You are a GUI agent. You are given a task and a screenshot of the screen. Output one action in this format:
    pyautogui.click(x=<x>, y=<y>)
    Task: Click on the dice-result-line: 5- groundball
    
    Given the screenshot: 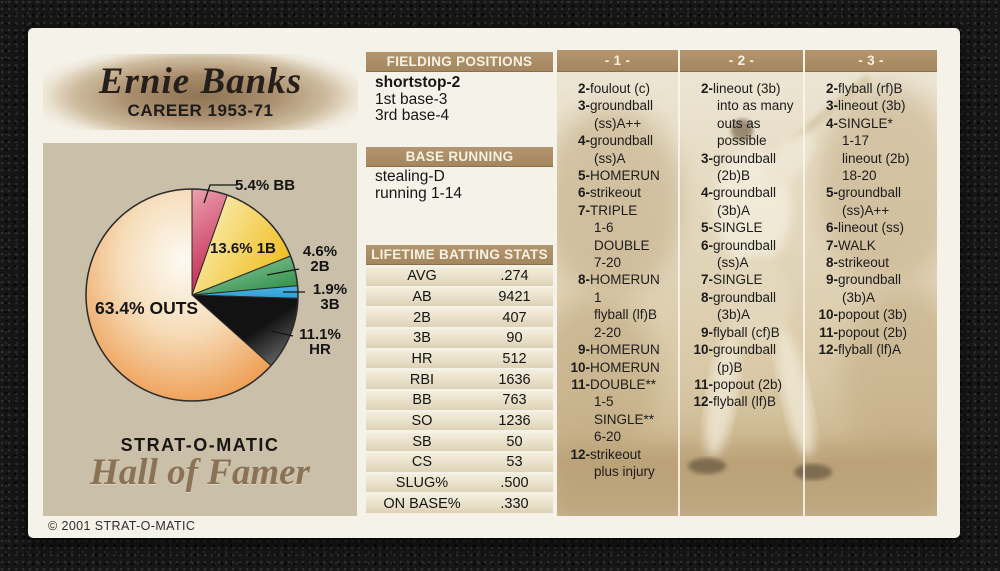 What is the action you would take?
    pyautogui.click(x=863, y=193)
    